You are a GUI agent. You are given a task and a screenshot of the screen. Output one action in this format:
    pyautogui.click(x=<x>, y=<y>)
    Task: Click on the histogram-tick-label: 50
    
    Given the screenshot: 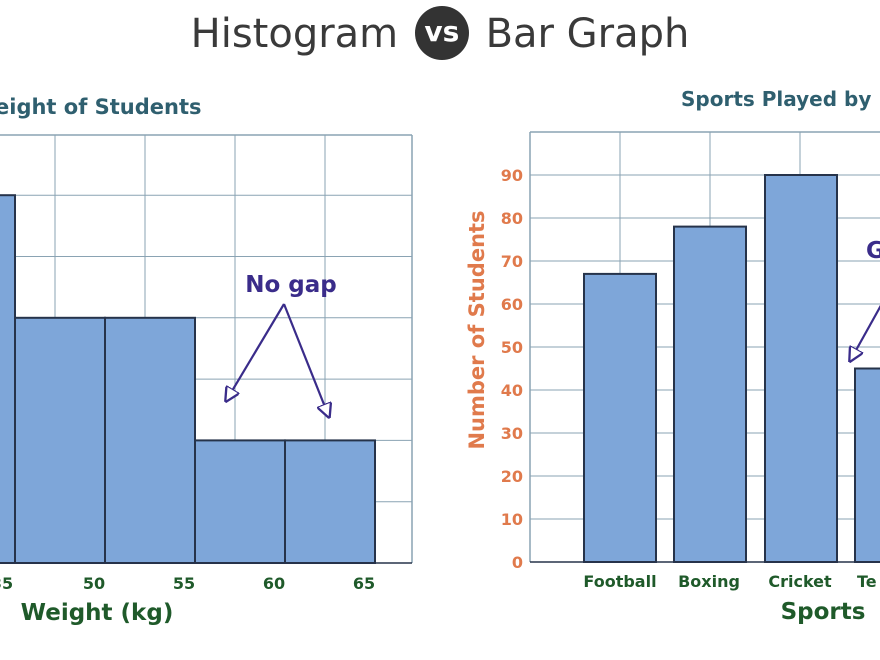 What is the action you would take?
    pyautogui.click(x=94, y=583)
    